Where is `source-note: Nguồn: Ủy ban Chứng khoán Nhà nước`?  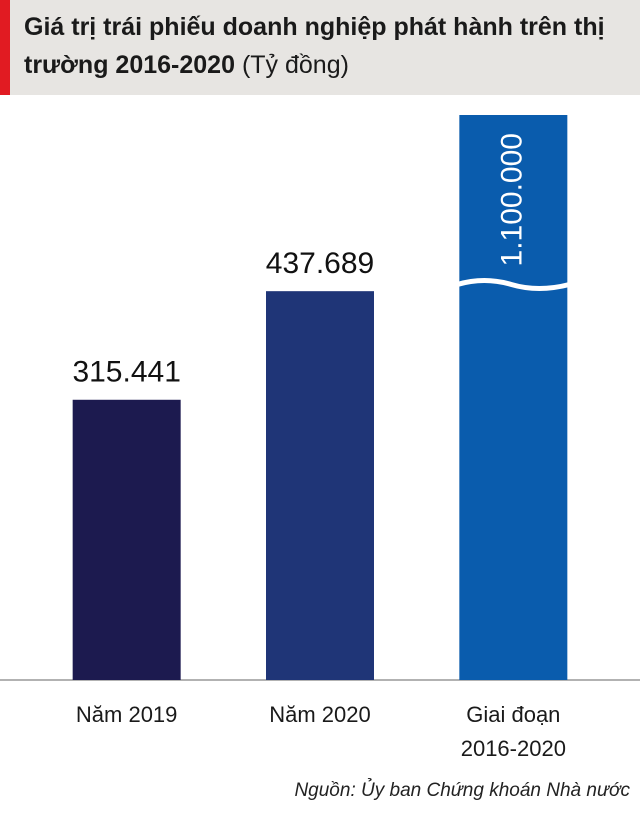 source-note: Nguồn: Ủy ban Chứng khoán Nhà nước is located at coordinates (462, 790).